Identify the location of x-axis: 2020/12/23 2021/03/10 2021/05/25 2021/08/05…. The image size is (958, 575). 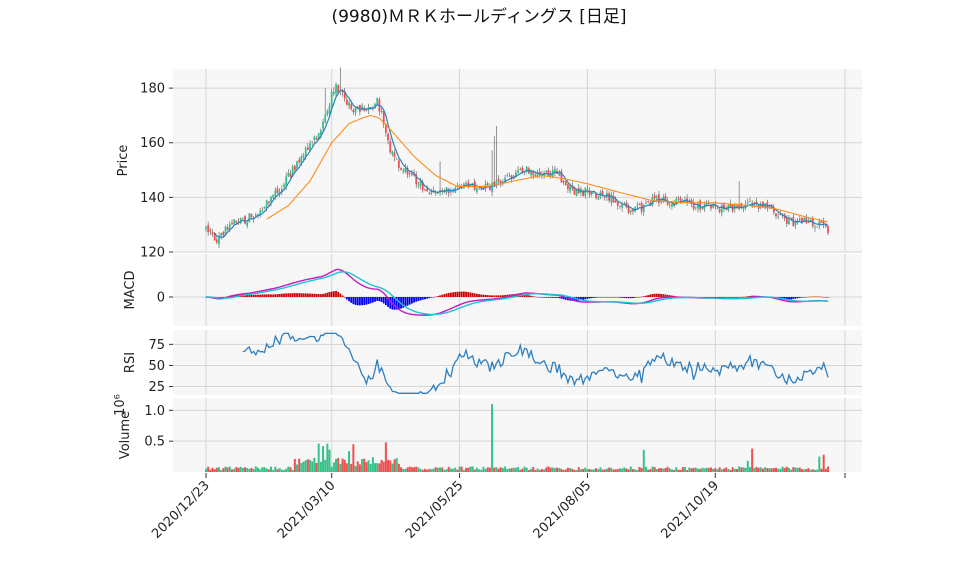
(497, 507).